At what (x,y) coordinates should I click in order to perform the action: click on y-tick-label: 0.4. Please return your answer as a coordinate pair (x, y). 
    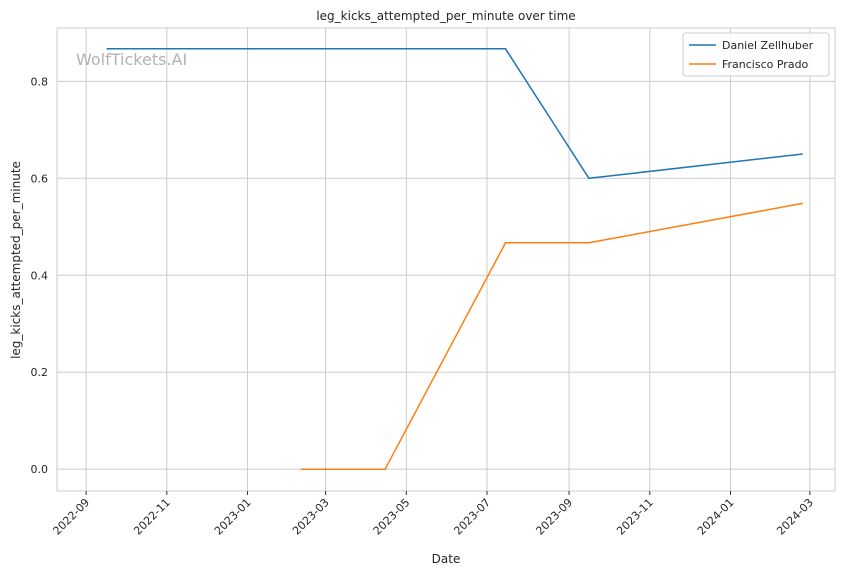
    Looking at the image, I should click on (40, 275).